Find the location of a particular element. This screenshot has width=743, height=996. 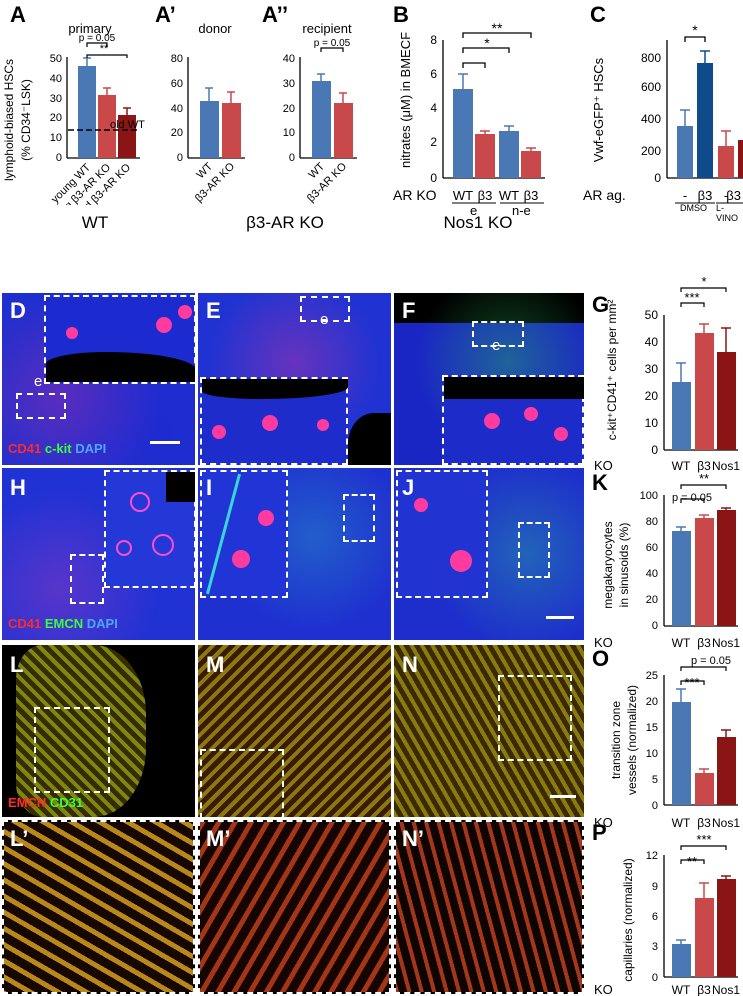

chart-b-group-label: n-e is located at coordinates (521, 210).